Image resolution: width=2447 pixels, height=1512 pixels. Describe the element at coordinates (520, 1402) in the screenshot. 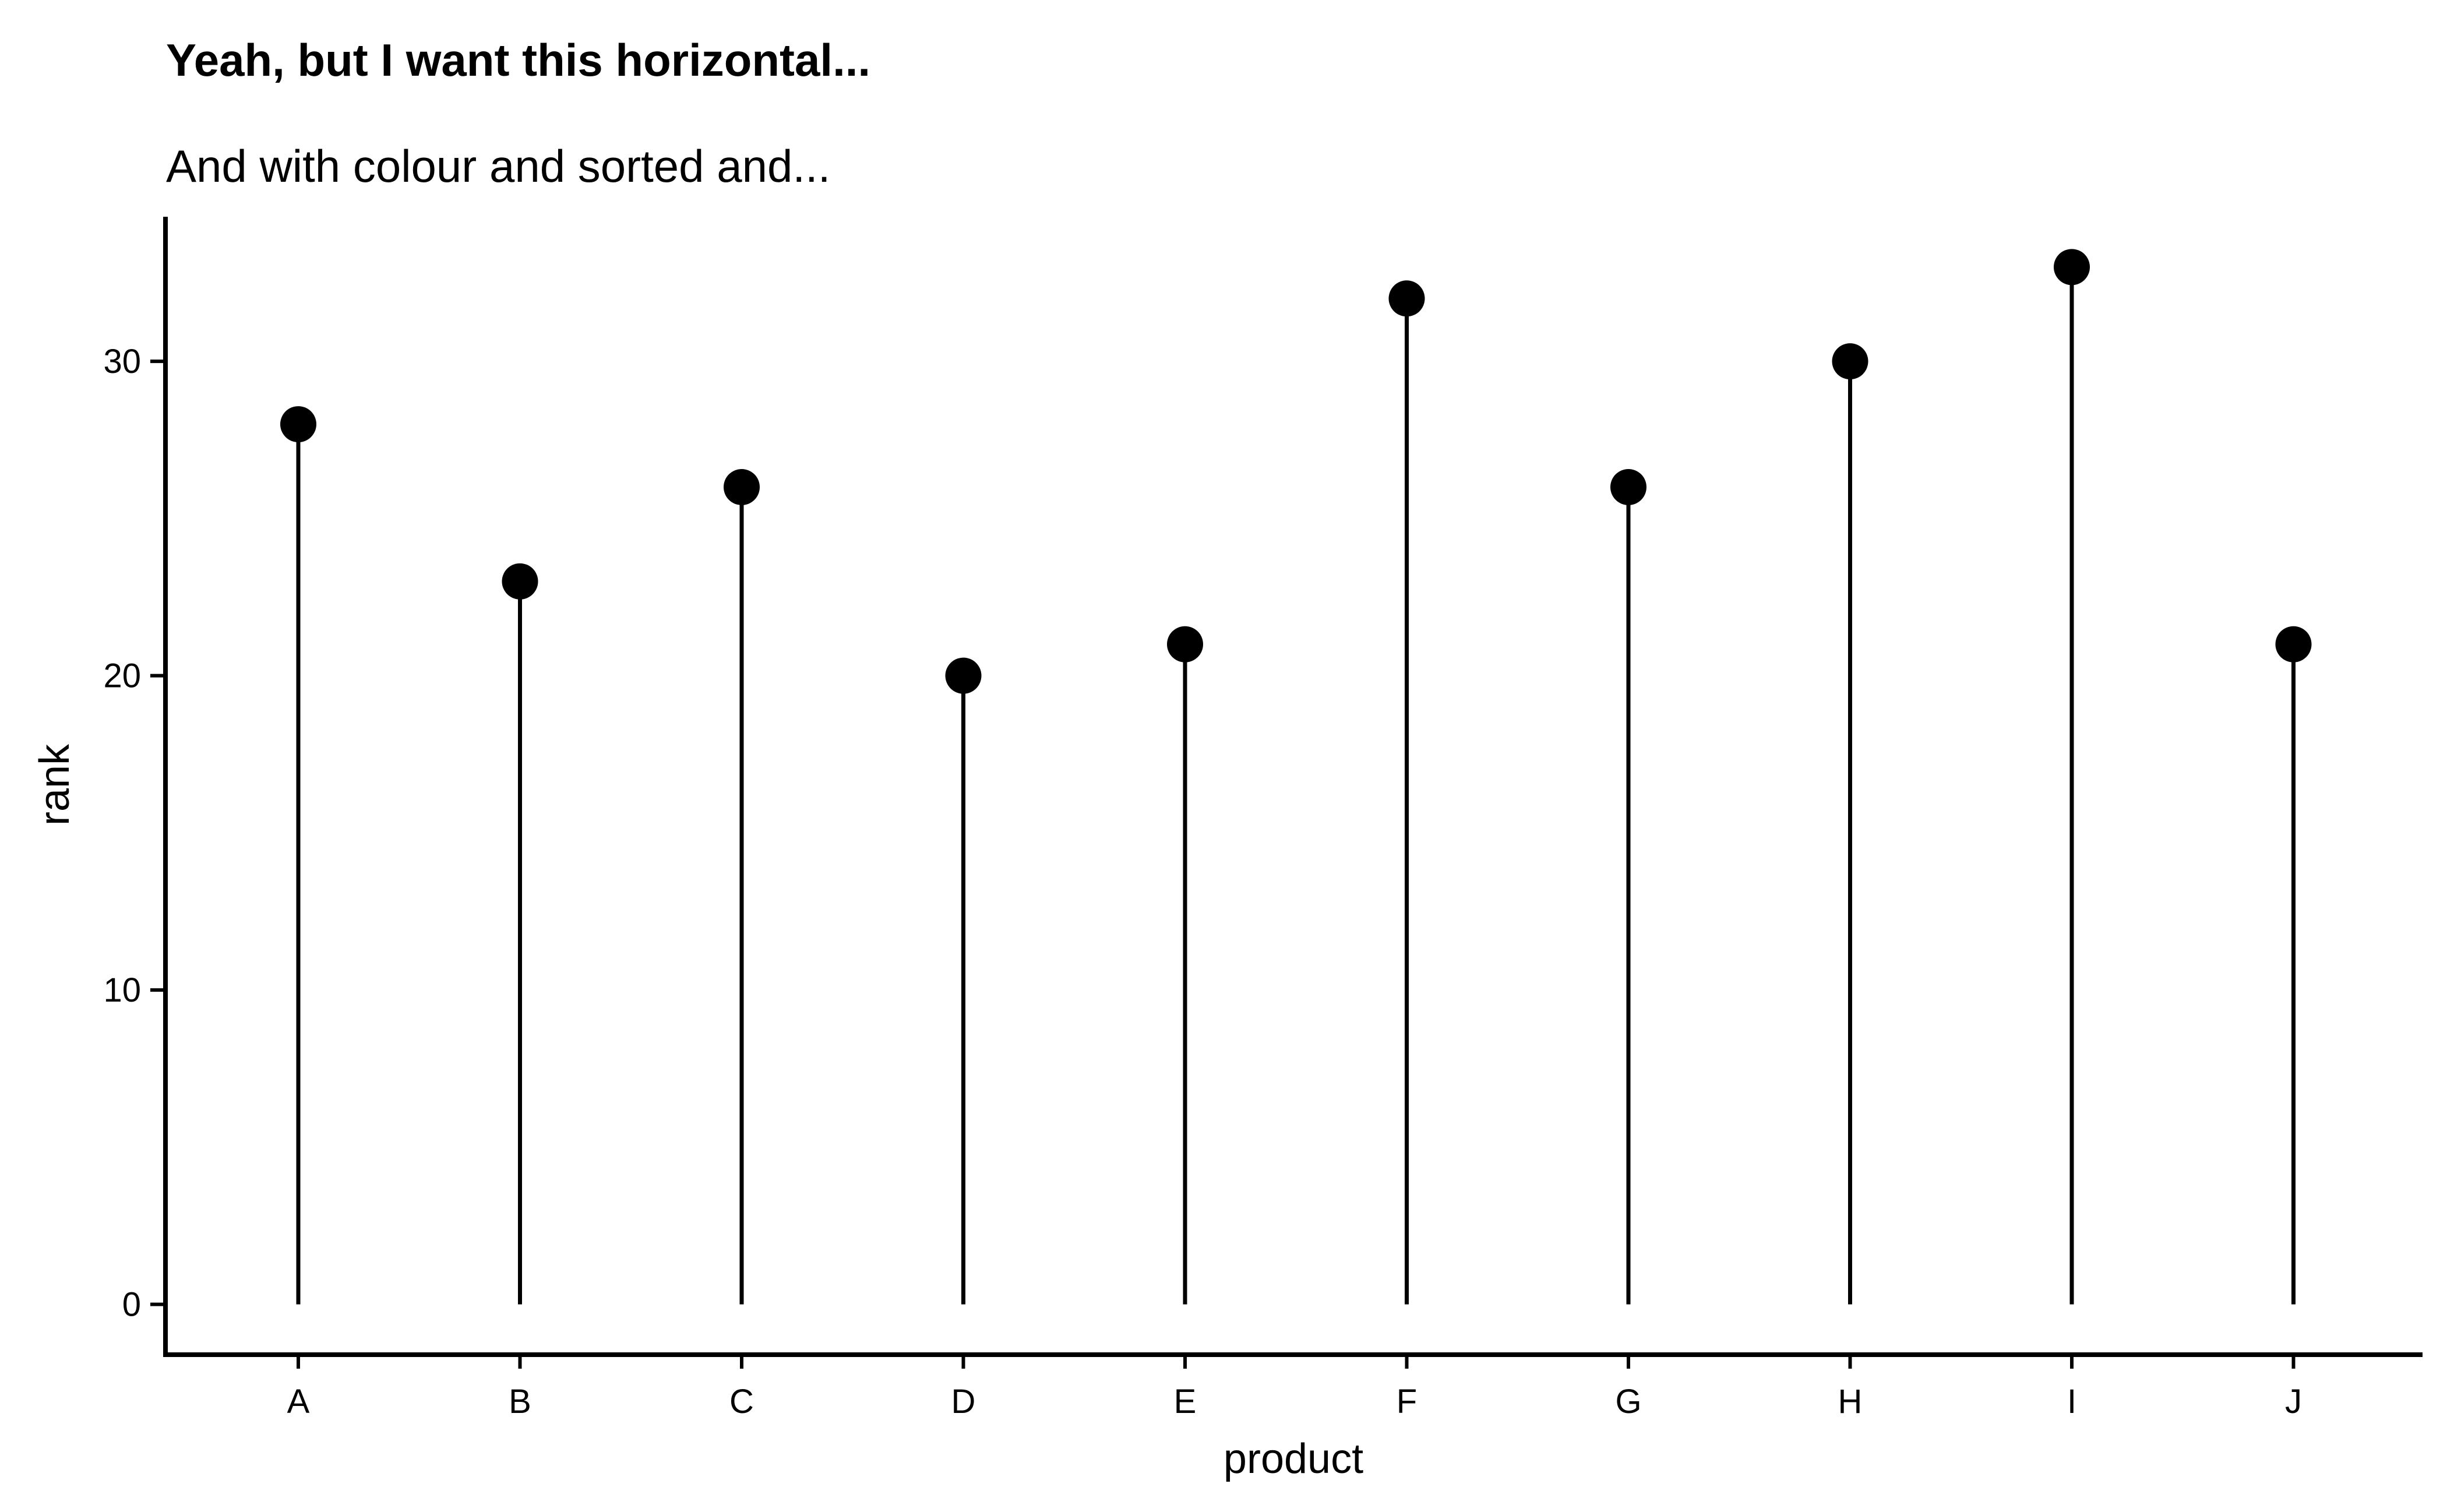

I see `x-tick-label: B` at that location.